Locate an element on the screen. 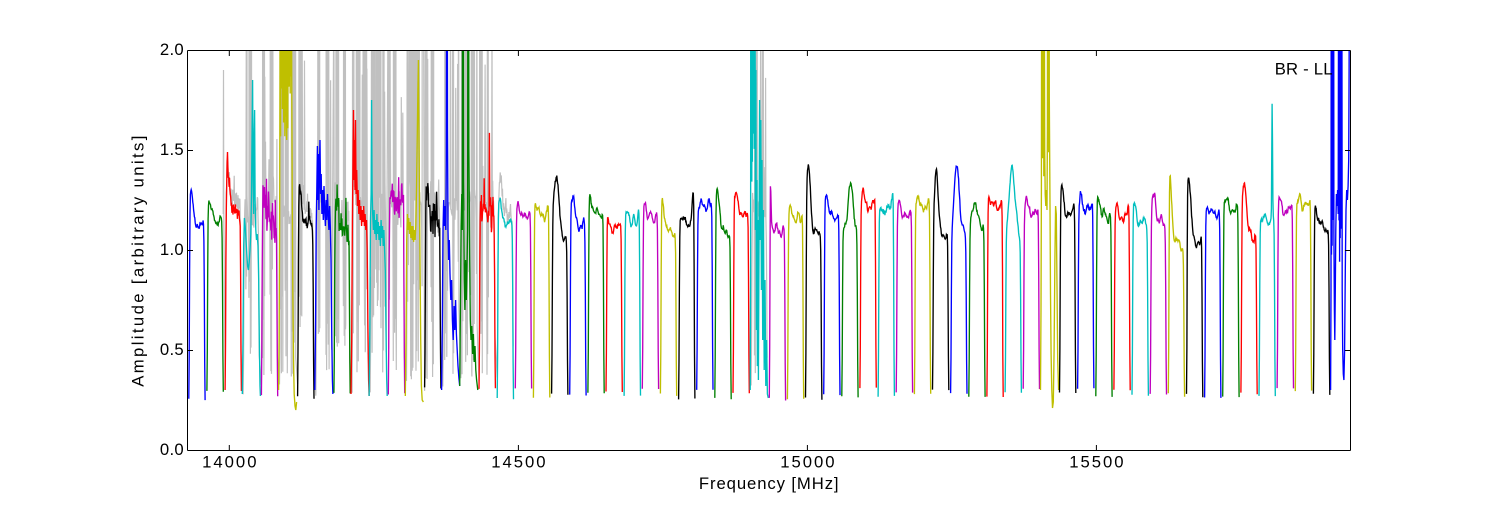 This screenshot has width=1500, height=505. svg-text: Amplitude [arbitrary units] is located at coordinates (138, 259).